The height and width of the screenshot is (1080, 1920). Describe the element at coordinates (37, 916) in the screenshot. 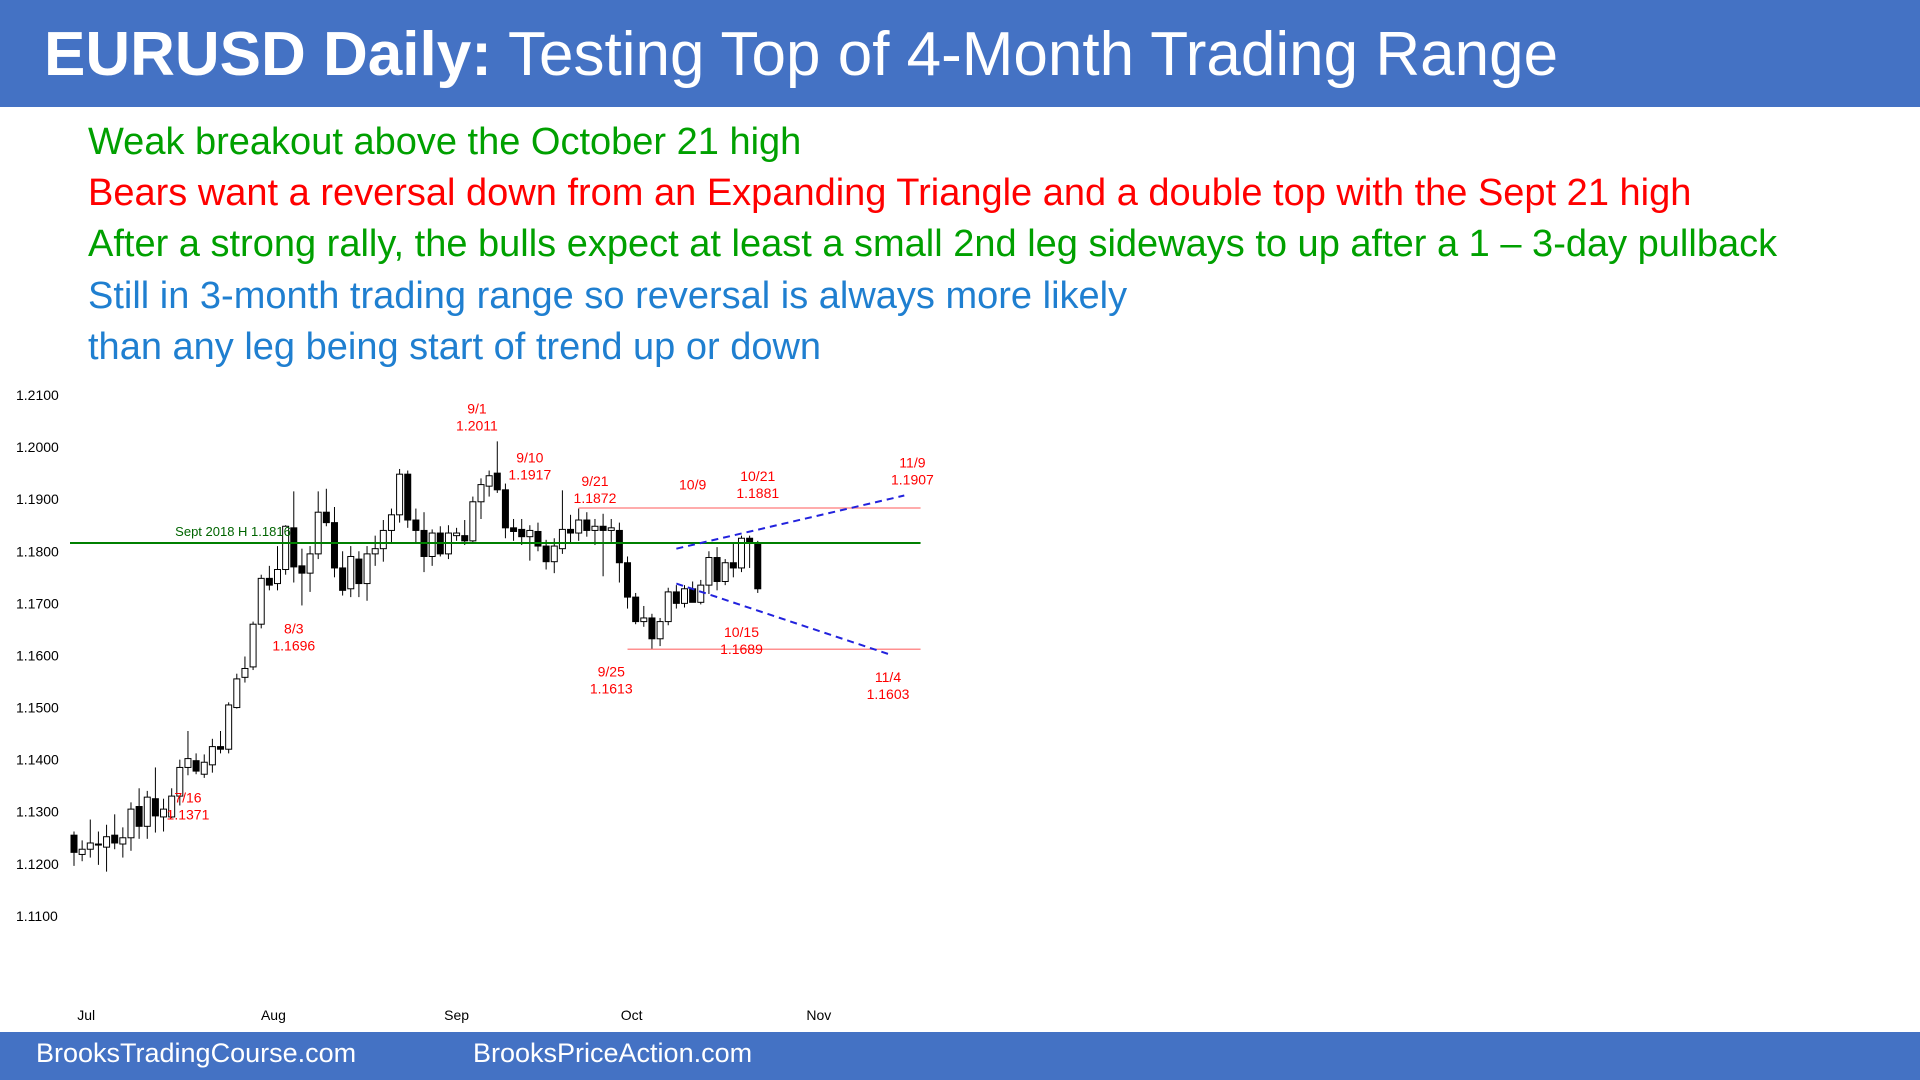

I see `y-tick-label: 1.1100` at that location.